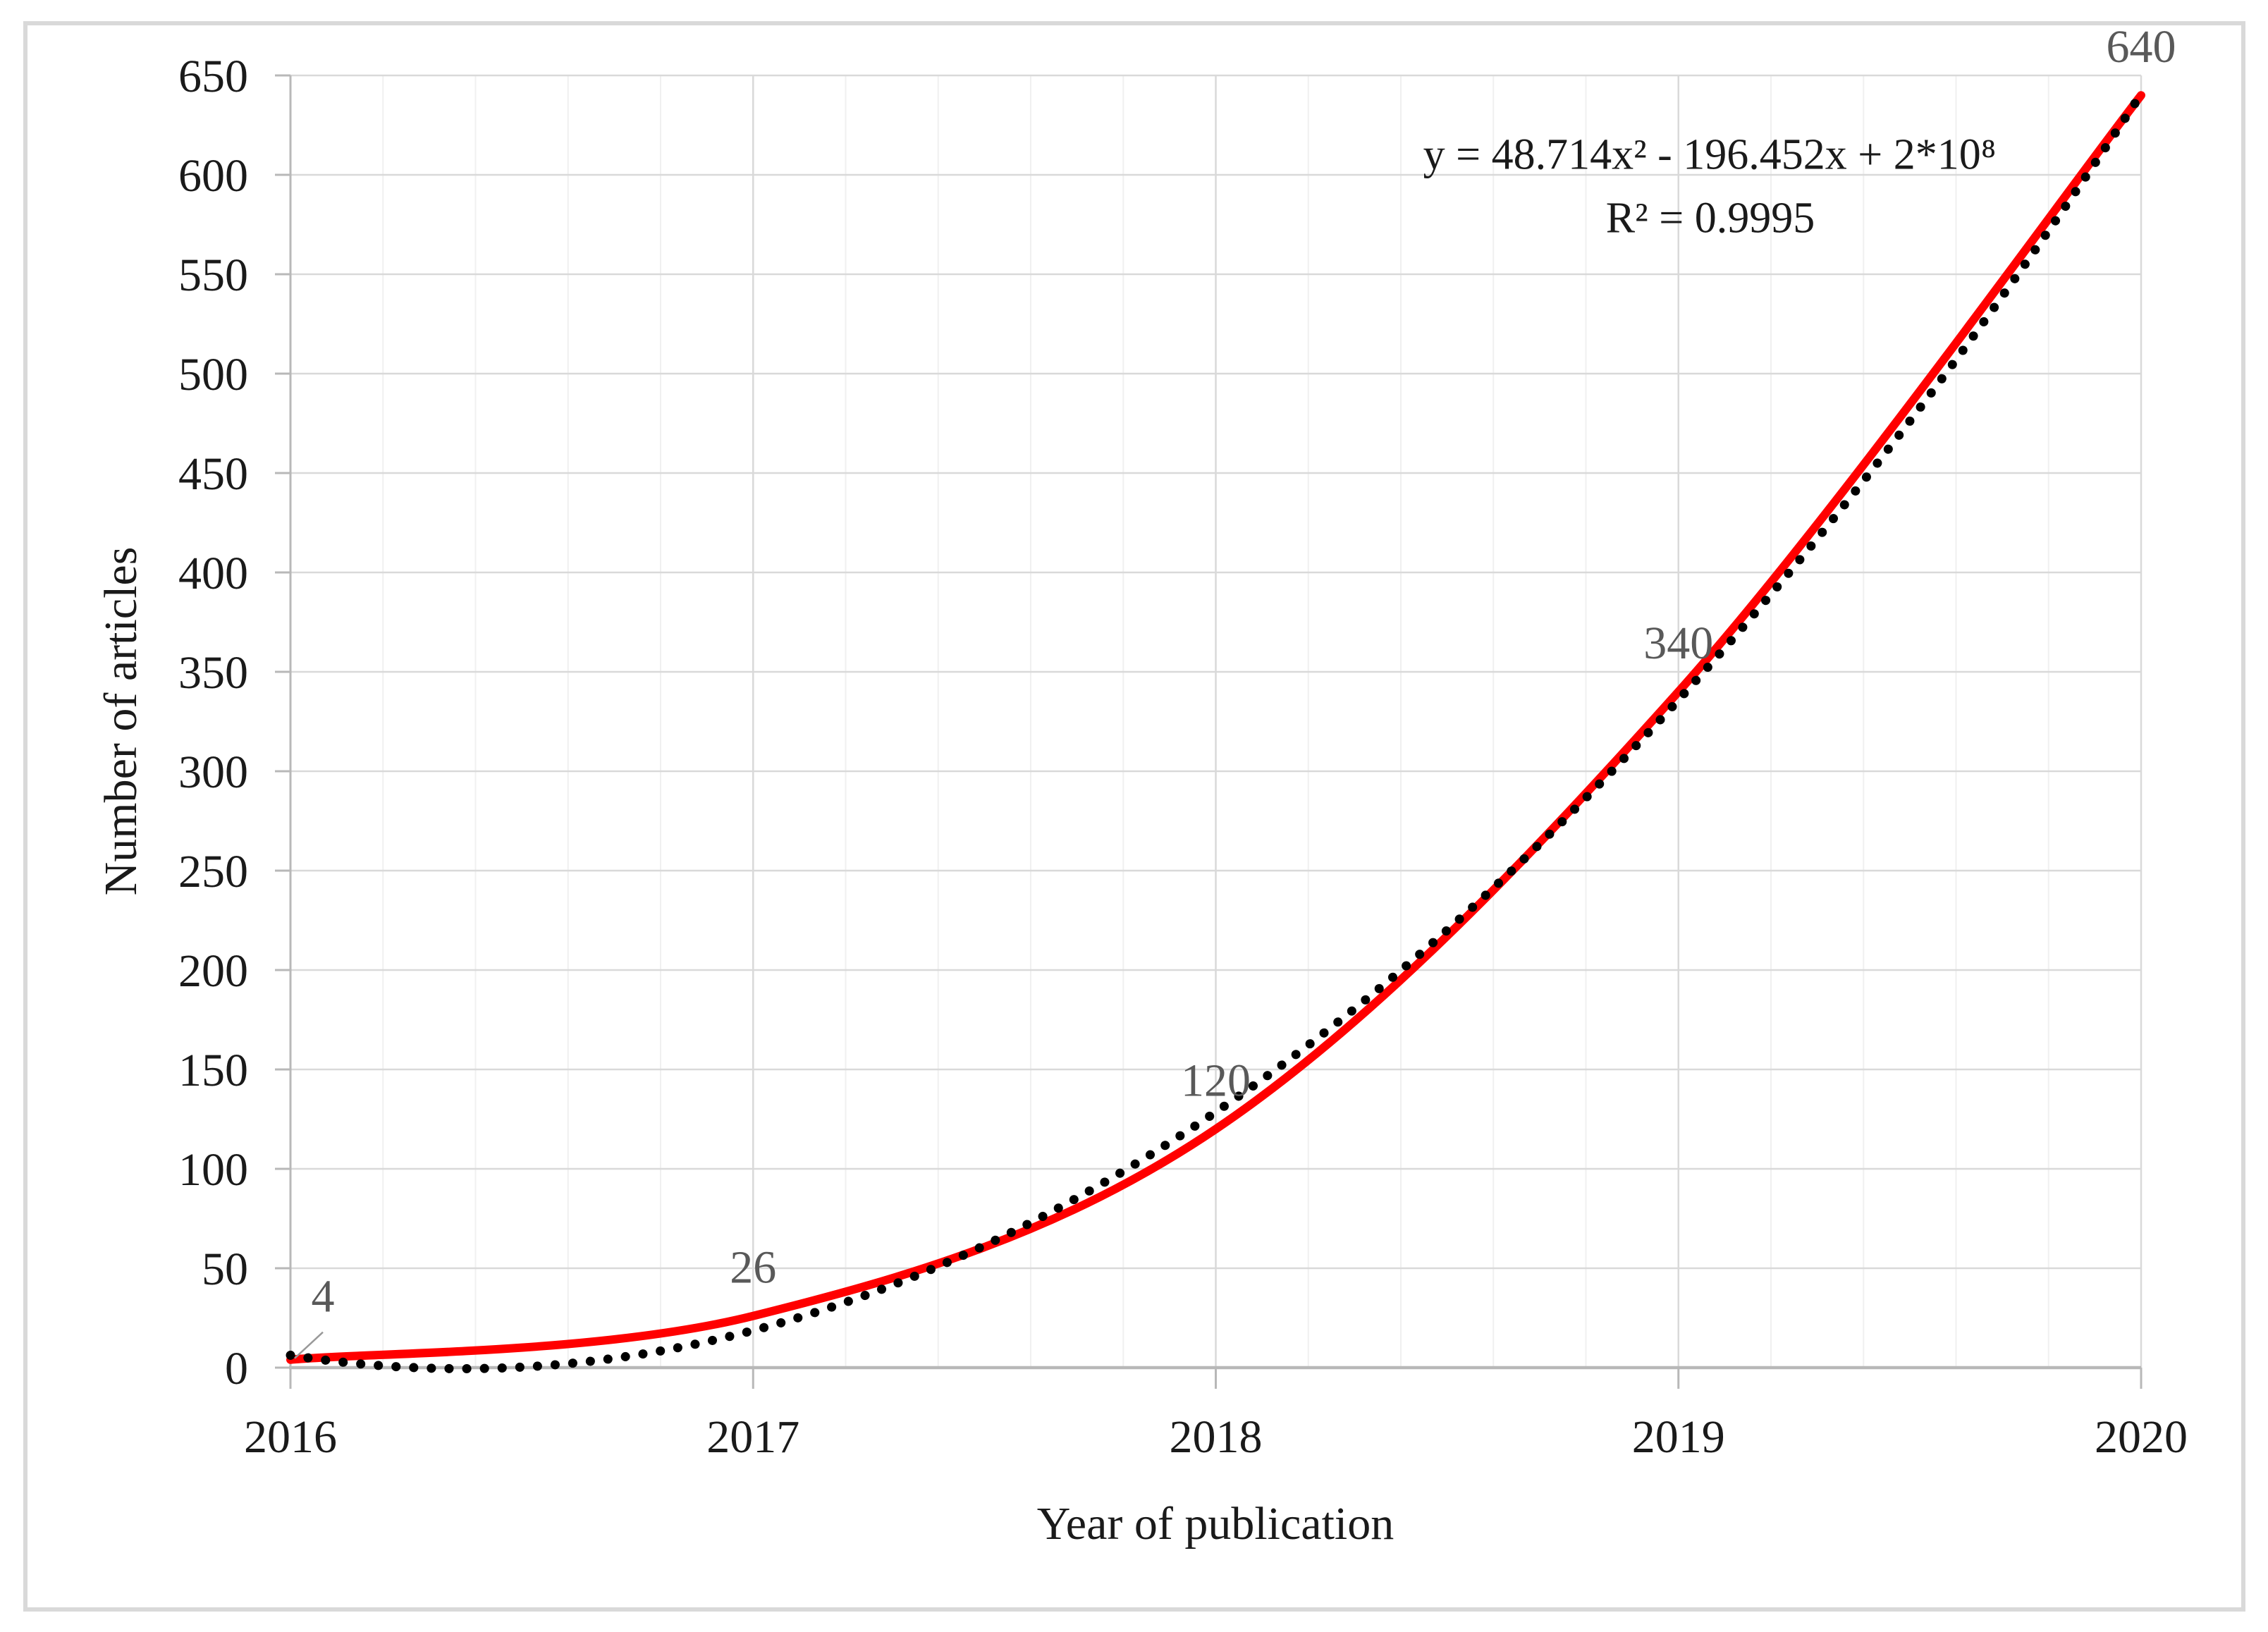 The width and height of the screenshot is (2268, 1632). Describe the element at coordinates (309, 1345) in the screenshot. I see `data-label-leader-line` at that location.